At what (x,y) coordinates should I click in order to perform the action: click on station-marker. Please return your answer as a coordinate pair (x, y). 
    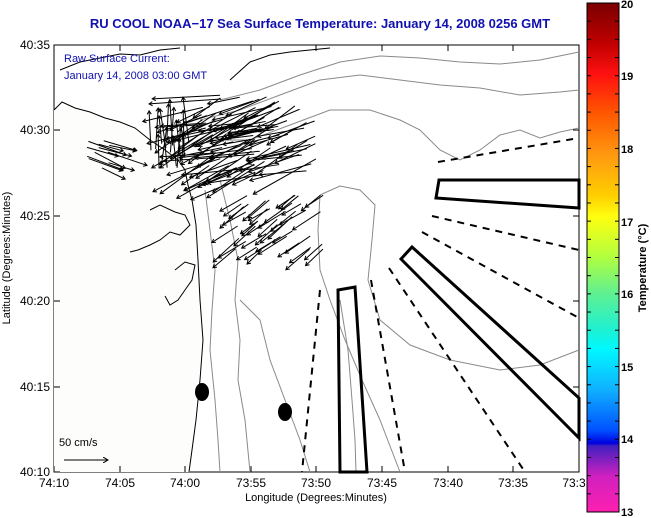
    Looking at the image, I should click on (202, 392).